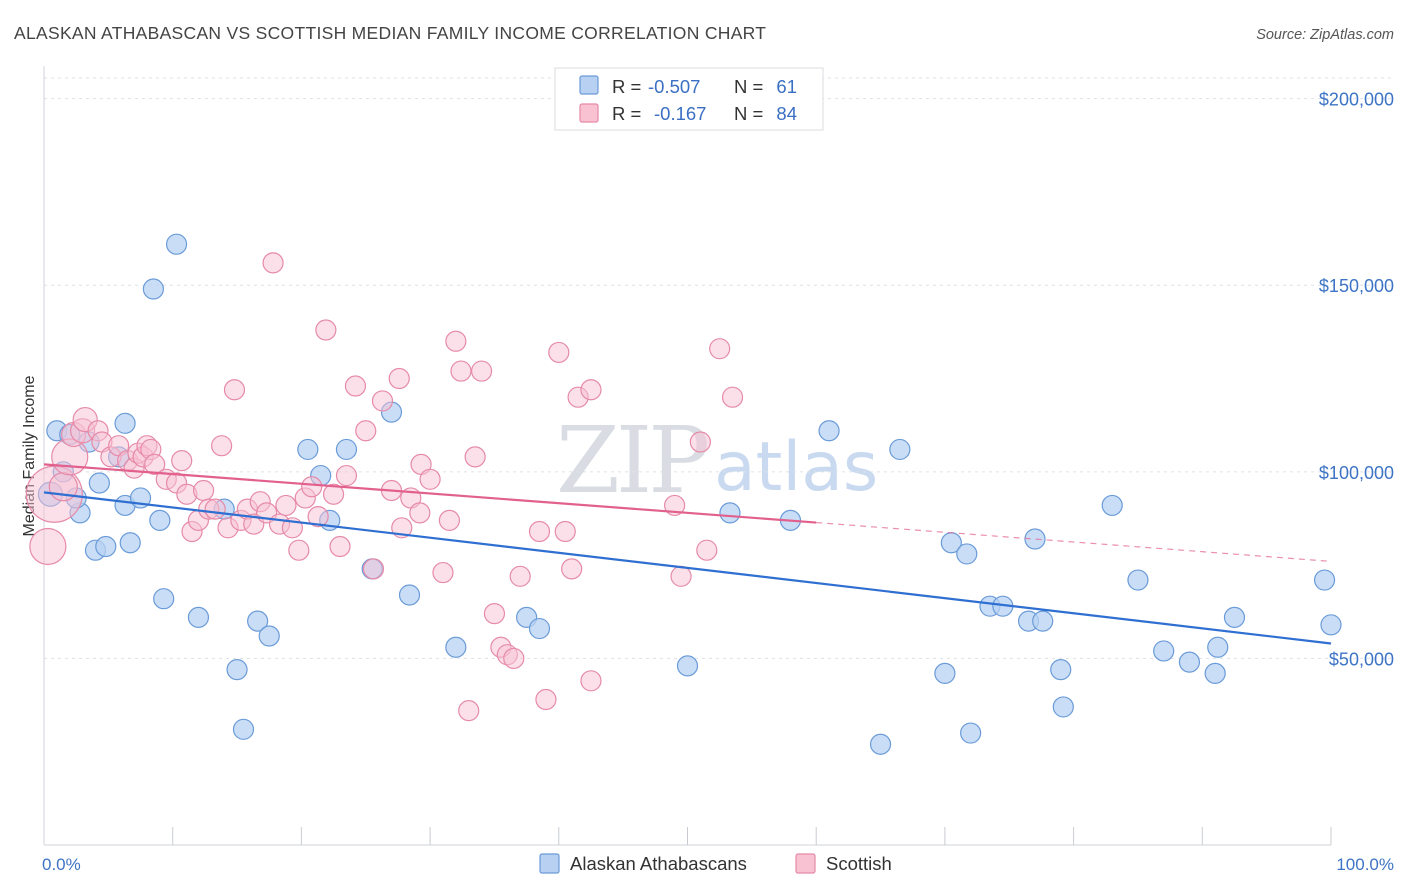 The image size is (1406, 892). What do you see at coordinates (1356, 286) in the screenshot?
I see `y-tick-label: $150,000` at bounding box center [1356, 286].